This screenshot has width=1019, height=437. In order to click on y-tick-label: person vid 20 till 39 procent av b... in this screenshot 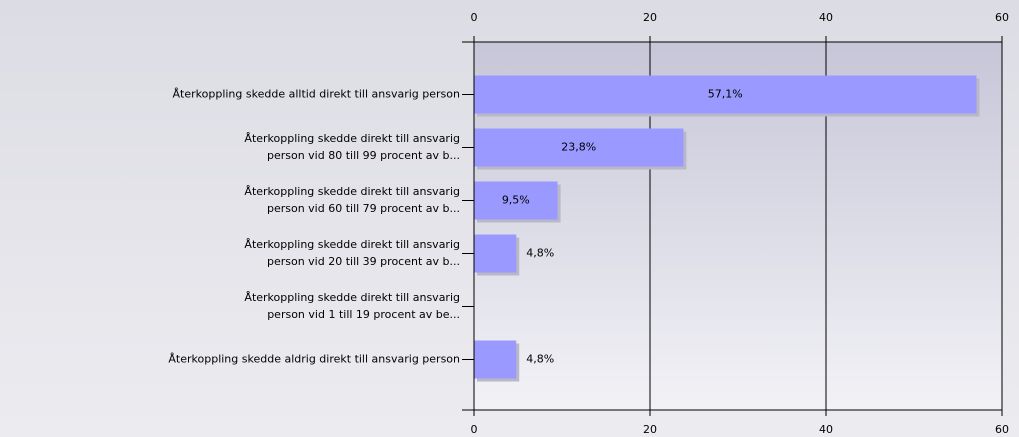, I will do `click(363, 261)`.